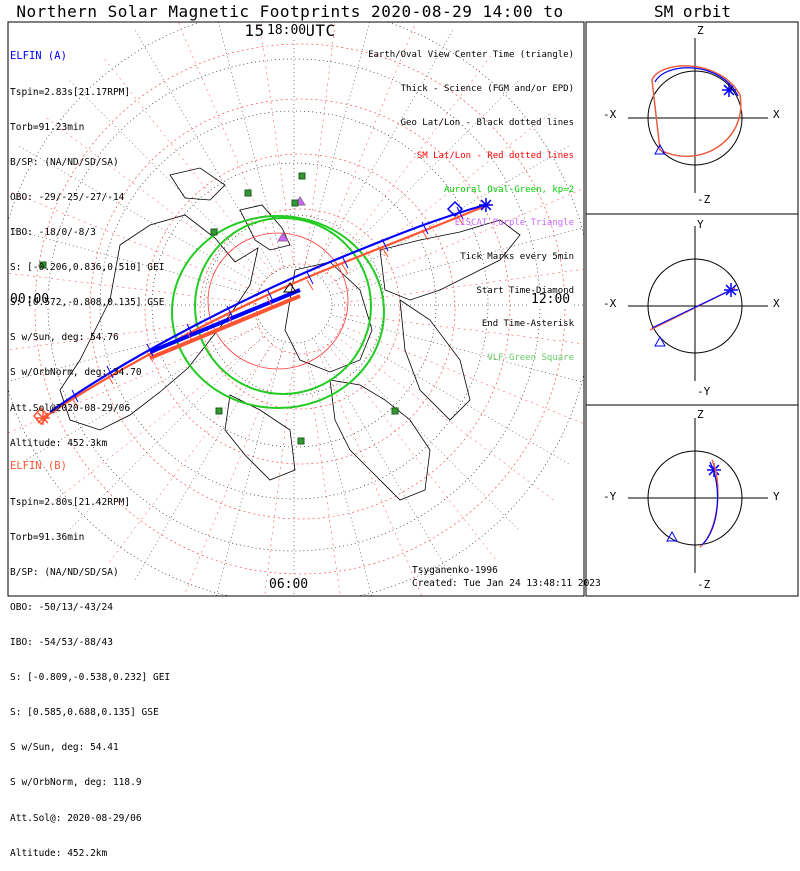 Image resolution: width=800 pixels, height=871 pixels. I want to click on legend-entry: Thick - Science (FGM and/or EPD), so click(487, 89).